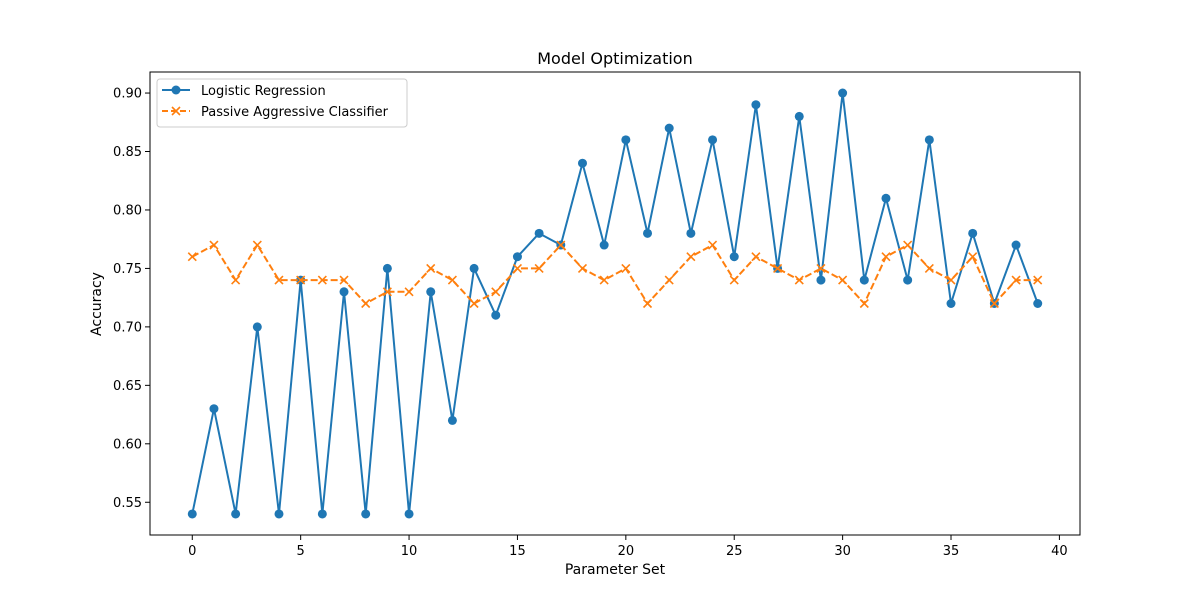 The height and width of the screenshot is (600, 1200). I want to click on y-tick-label: 0.85, so click(127, 152).